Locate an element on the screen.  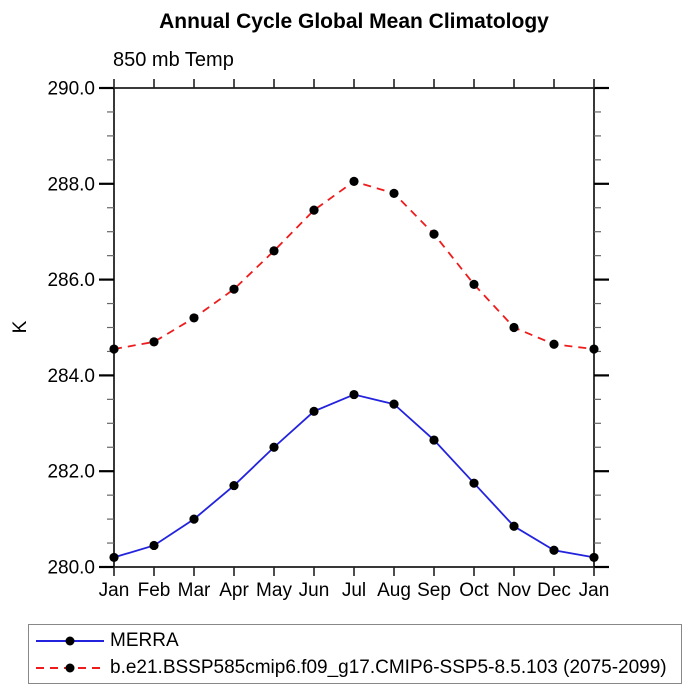
legend-swatch-solid is located at coordinates (70, 640).